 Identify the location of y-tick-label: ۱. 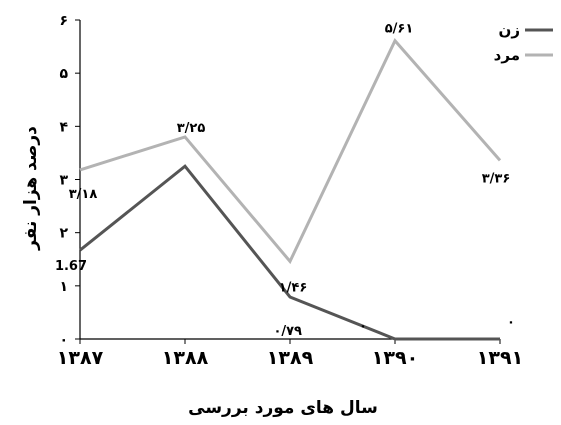
(63, 287).